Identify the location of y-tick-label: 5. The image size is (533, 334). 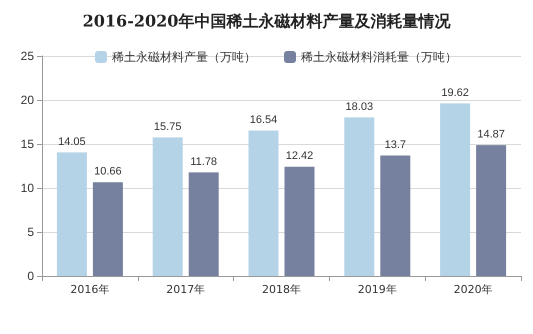
(30, 232).